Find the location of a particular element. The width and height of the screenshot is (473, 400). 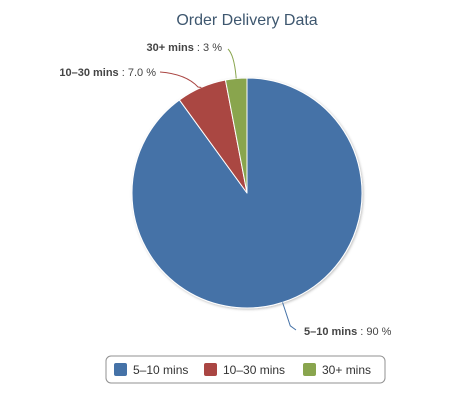

data-label-name: 5–10 mins is located at coordinates (330, 332).